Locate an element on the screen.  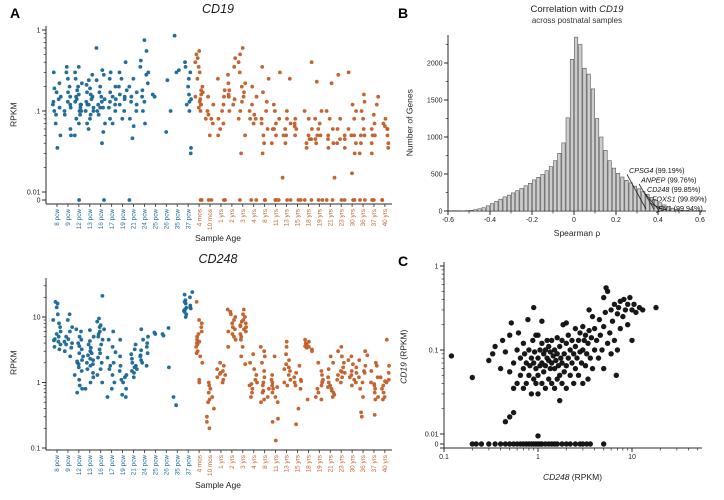
age-tick-label: 13 yrs is located at coordinates (287, 217).